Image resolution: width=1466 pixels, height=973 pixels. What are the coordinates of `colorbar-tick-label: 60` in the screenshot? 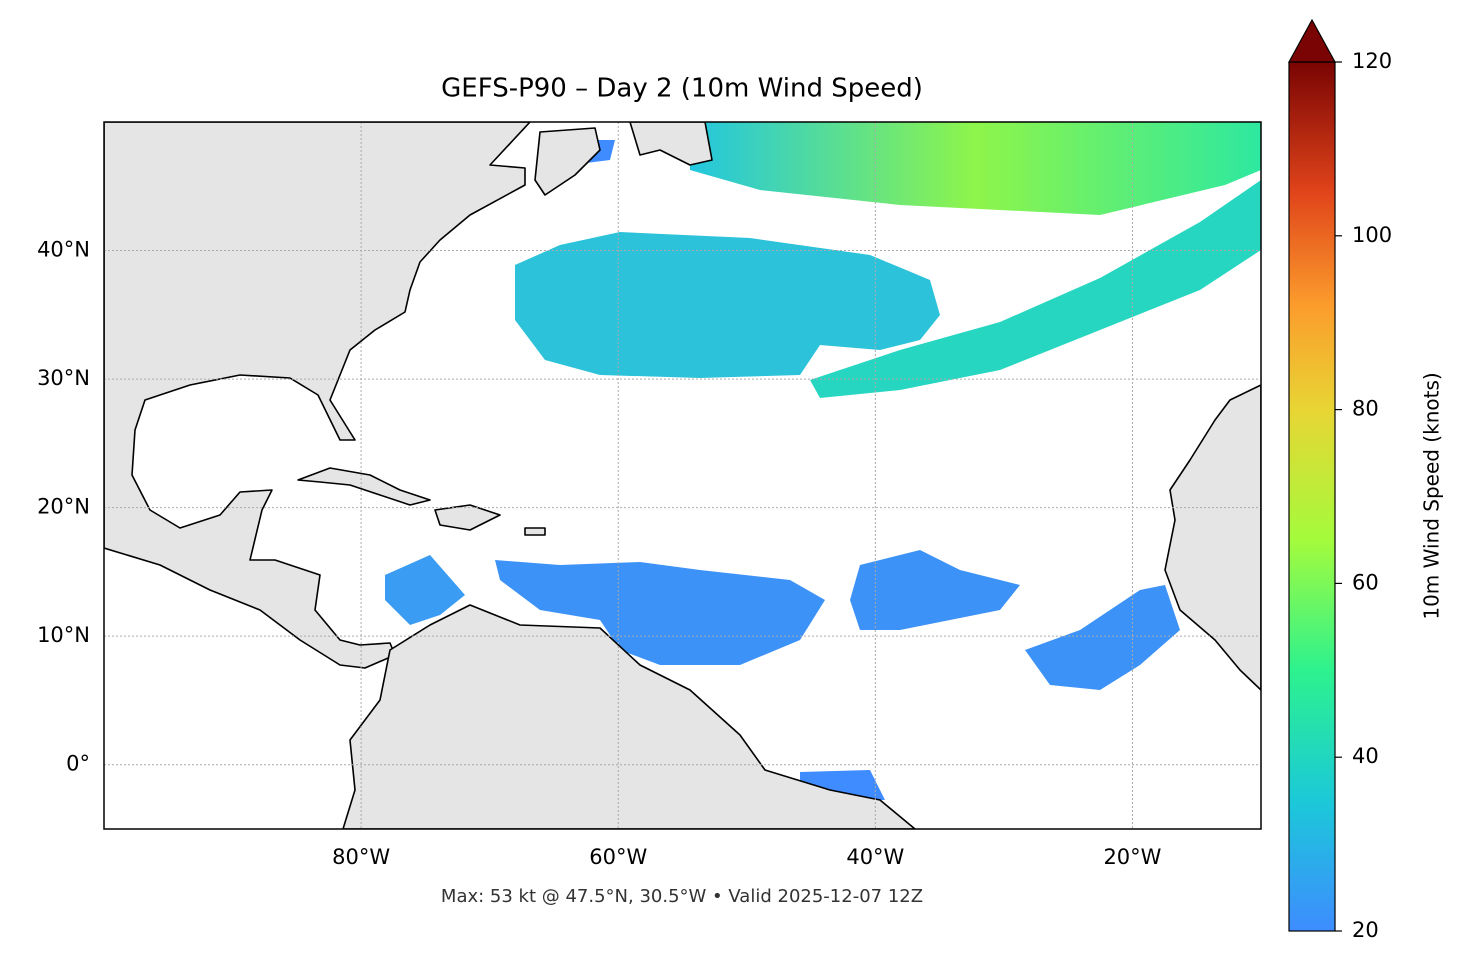 It's located at (1365, 582).